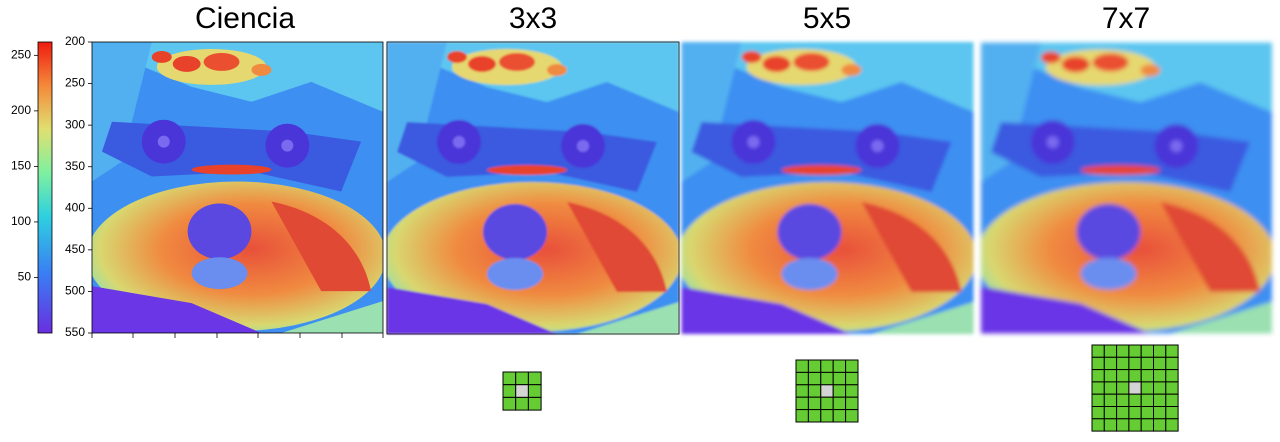  Describe the element at coordinates (75, 291) in the screenshot. I see `y-tick-label: 500` at that location.